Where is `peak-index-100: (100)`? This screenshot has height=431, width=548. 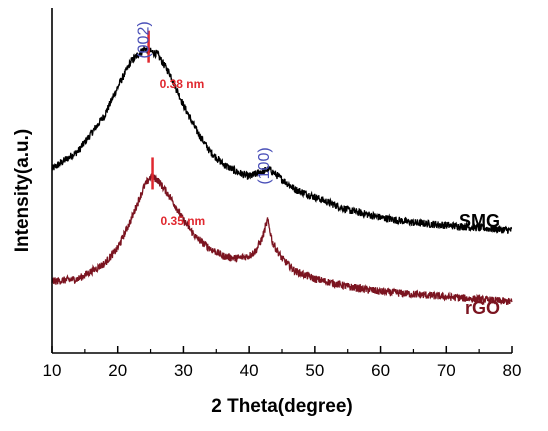
peak-index-100: (100) is located at coordinates (264, 165).